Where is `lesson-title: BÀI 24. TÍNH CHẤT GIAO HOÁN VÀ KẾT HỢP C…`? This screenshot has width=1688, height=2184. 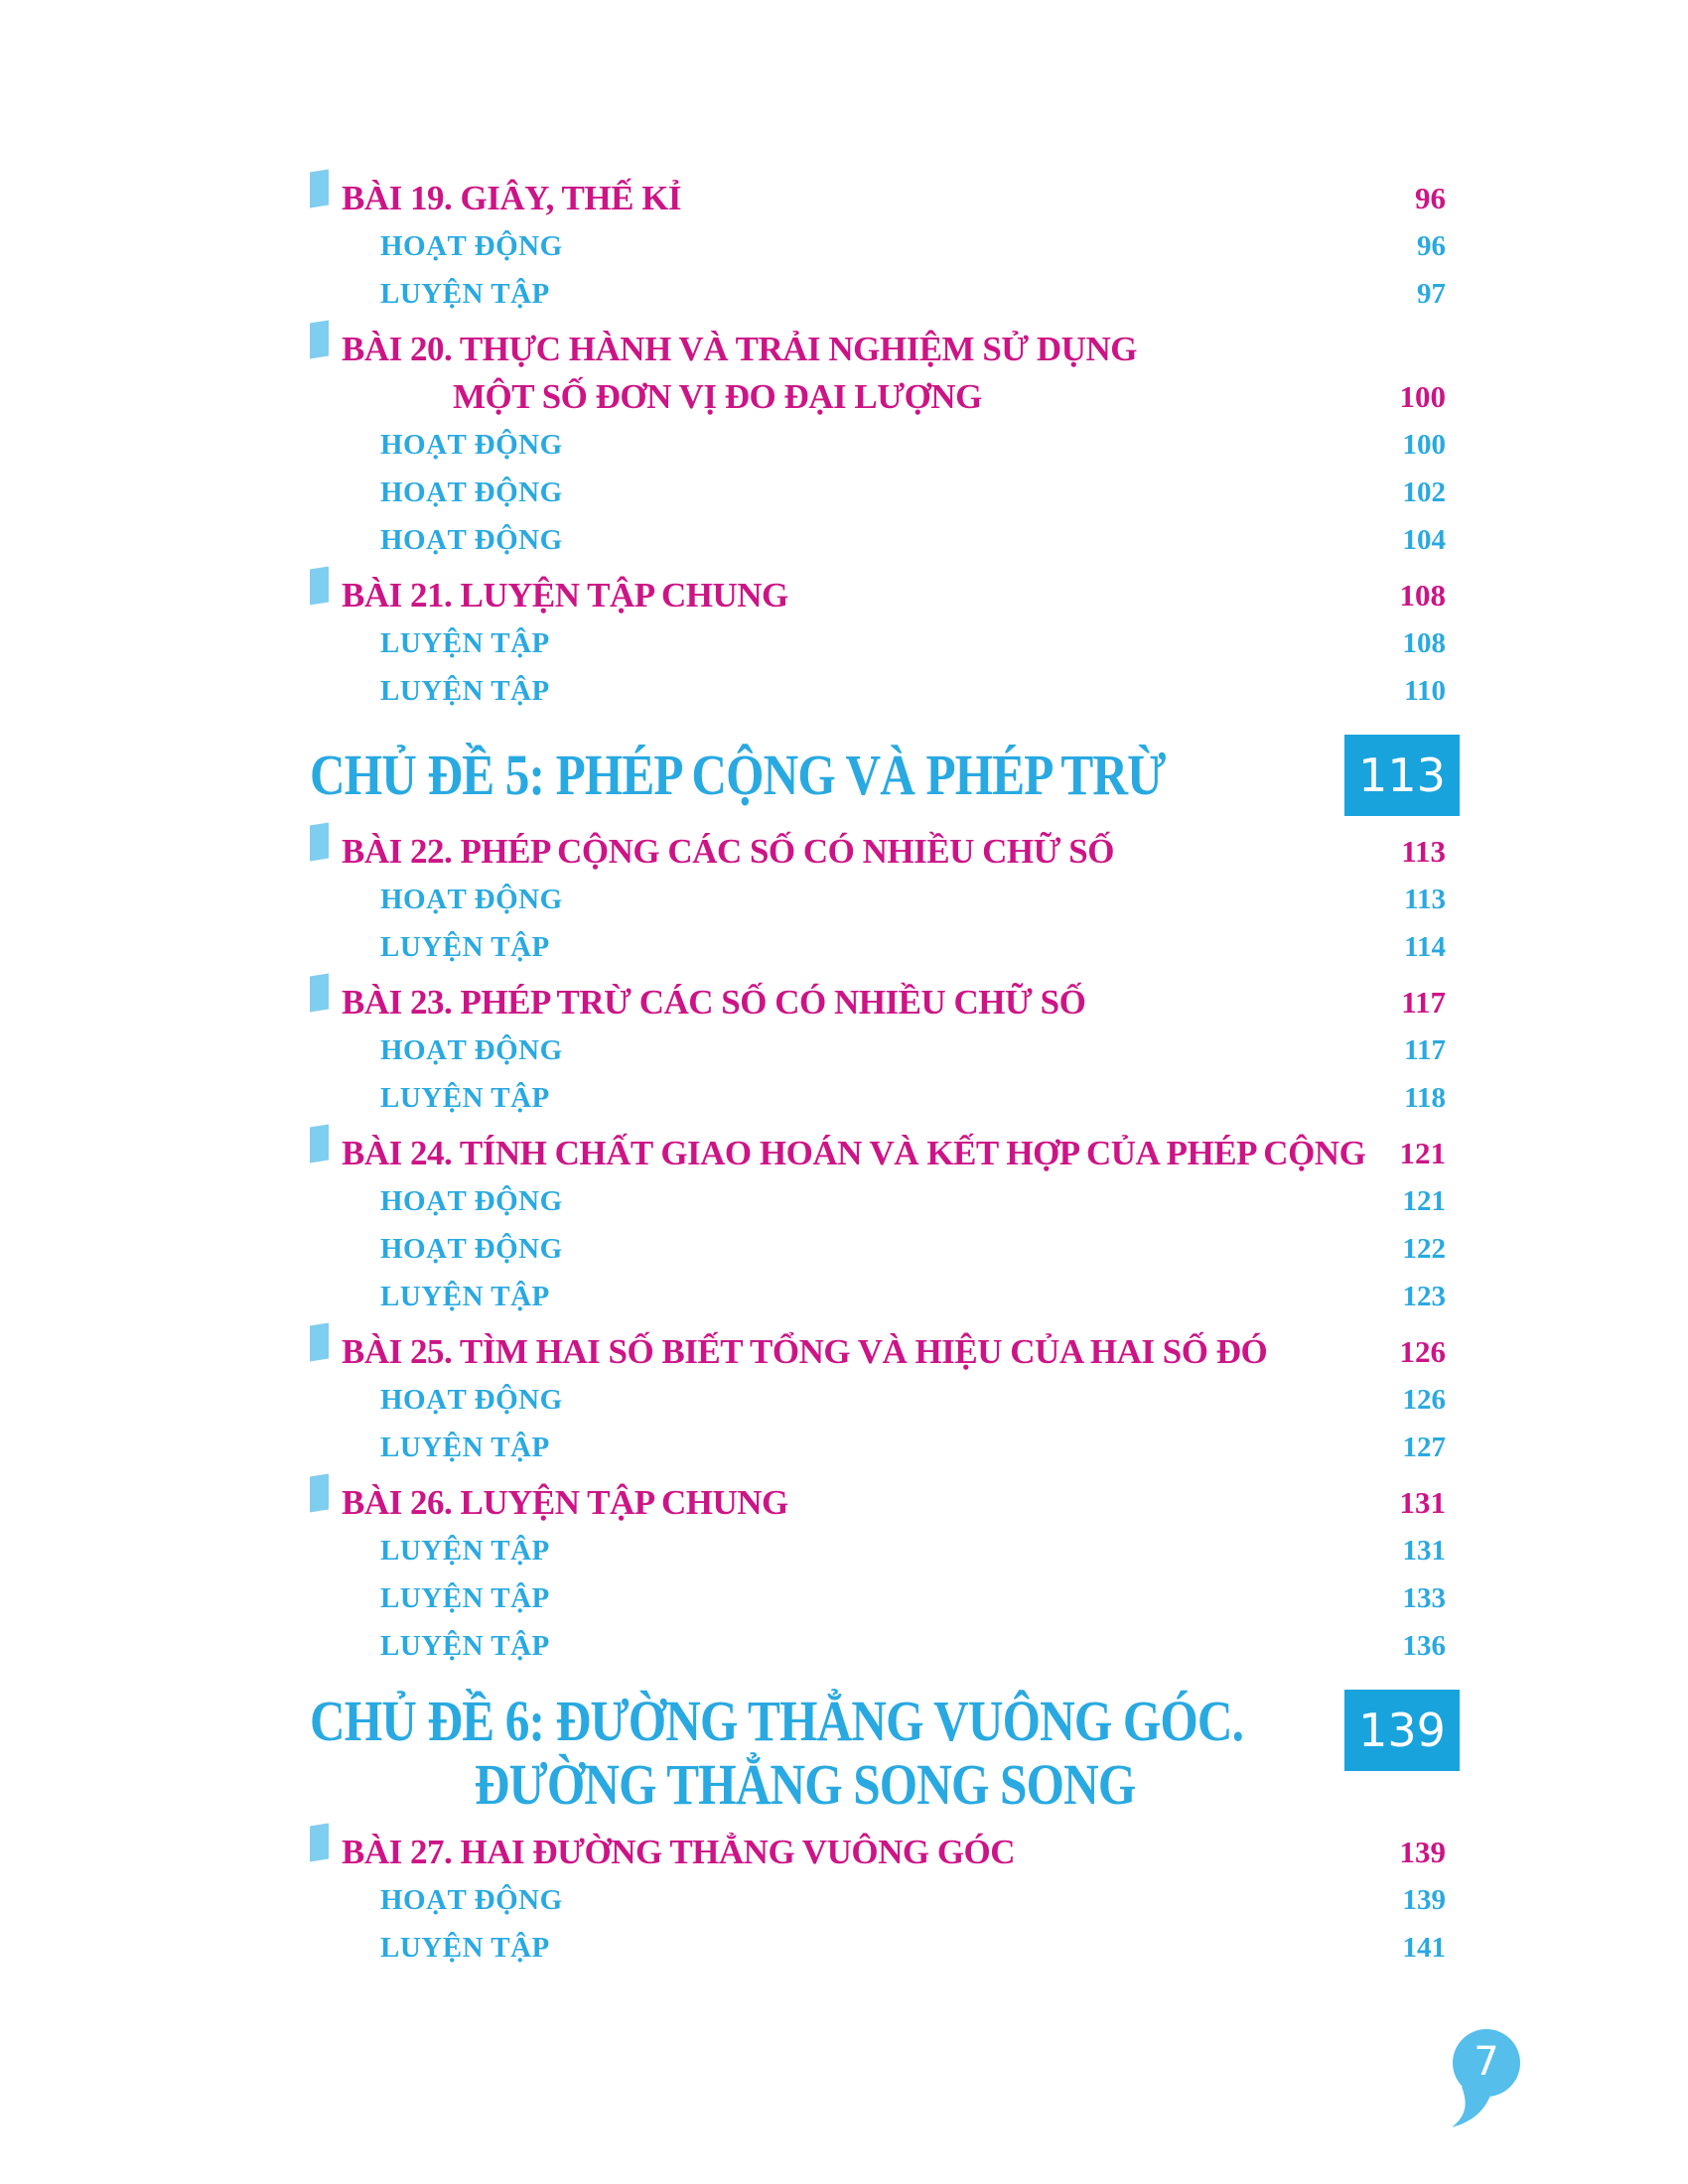
lesson-title: BÀI 24. TÍNH CHẤT GIAO HOÁN VÀ KẾT HỢP C… is located at coordinates (871, 1153).